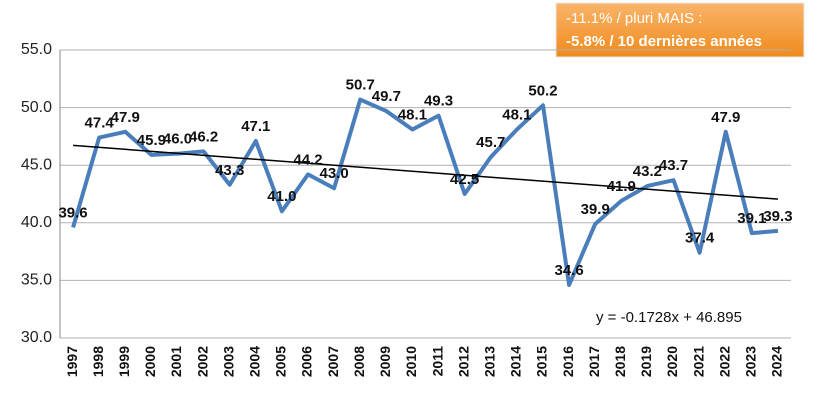  Describe the element at coordinates (202, 361) in the screenshot. I see `x-tick-label: 2002` at that location.